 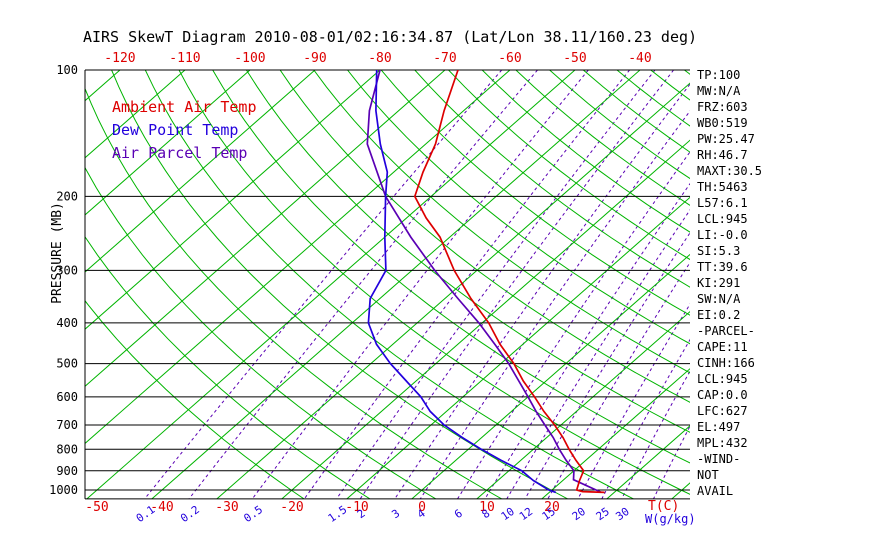 What do you see at coordinates (719, 427) in the screenshot?
I see `stat-line: EL:497` at bounding box center [719, 427].